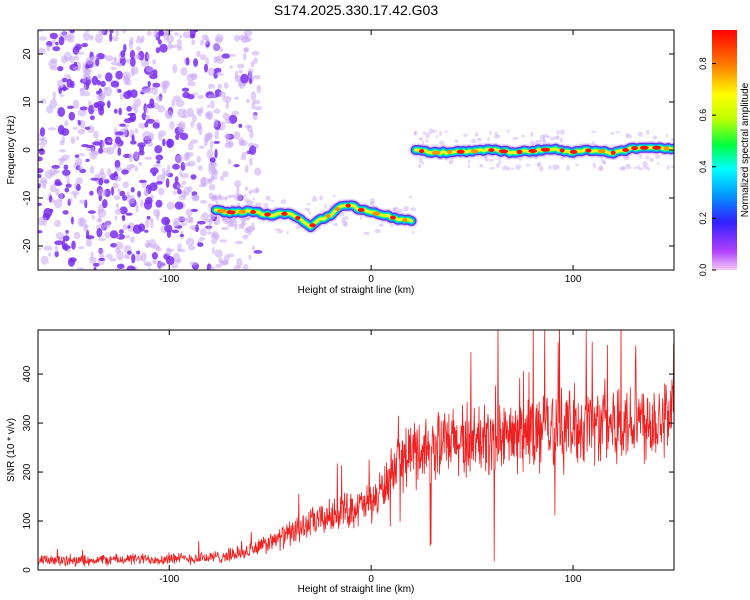 Image resolution: width=750 pixels, height=600 pixels. What do you see at coordinates (27, 422) in the screenshot?
I see `snr-y-tick-label: 300` at bounding box center [27, 422].